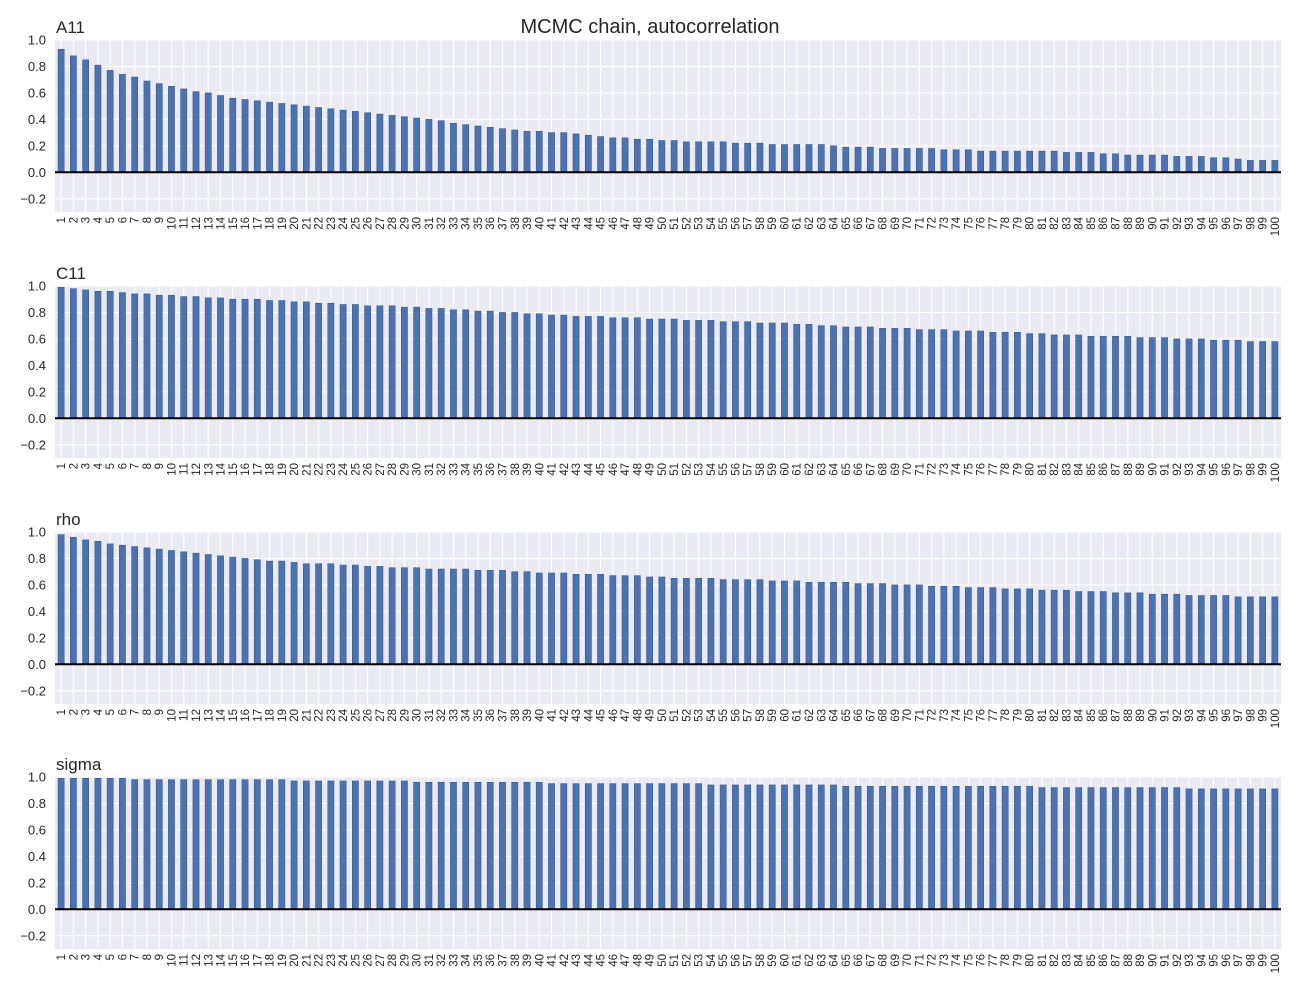  I want to click on x-tick-label: 12, so click(197, 223).